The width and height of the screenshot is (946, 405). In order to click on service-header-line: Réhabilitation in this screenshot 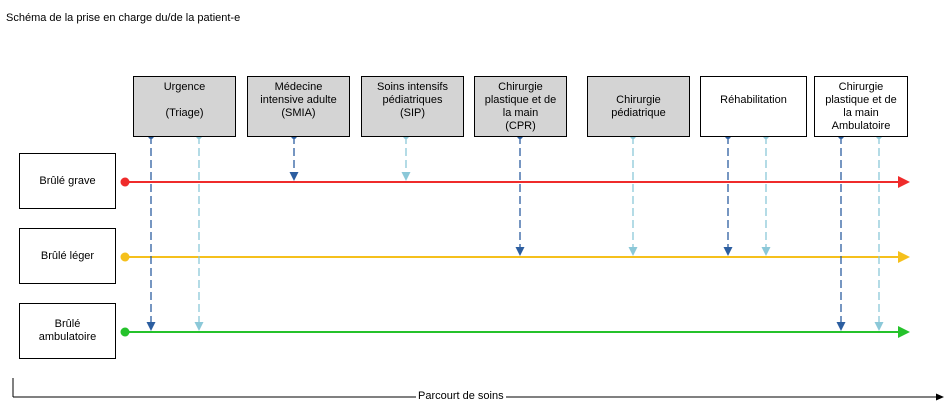, I will do `click(753, 100)`.